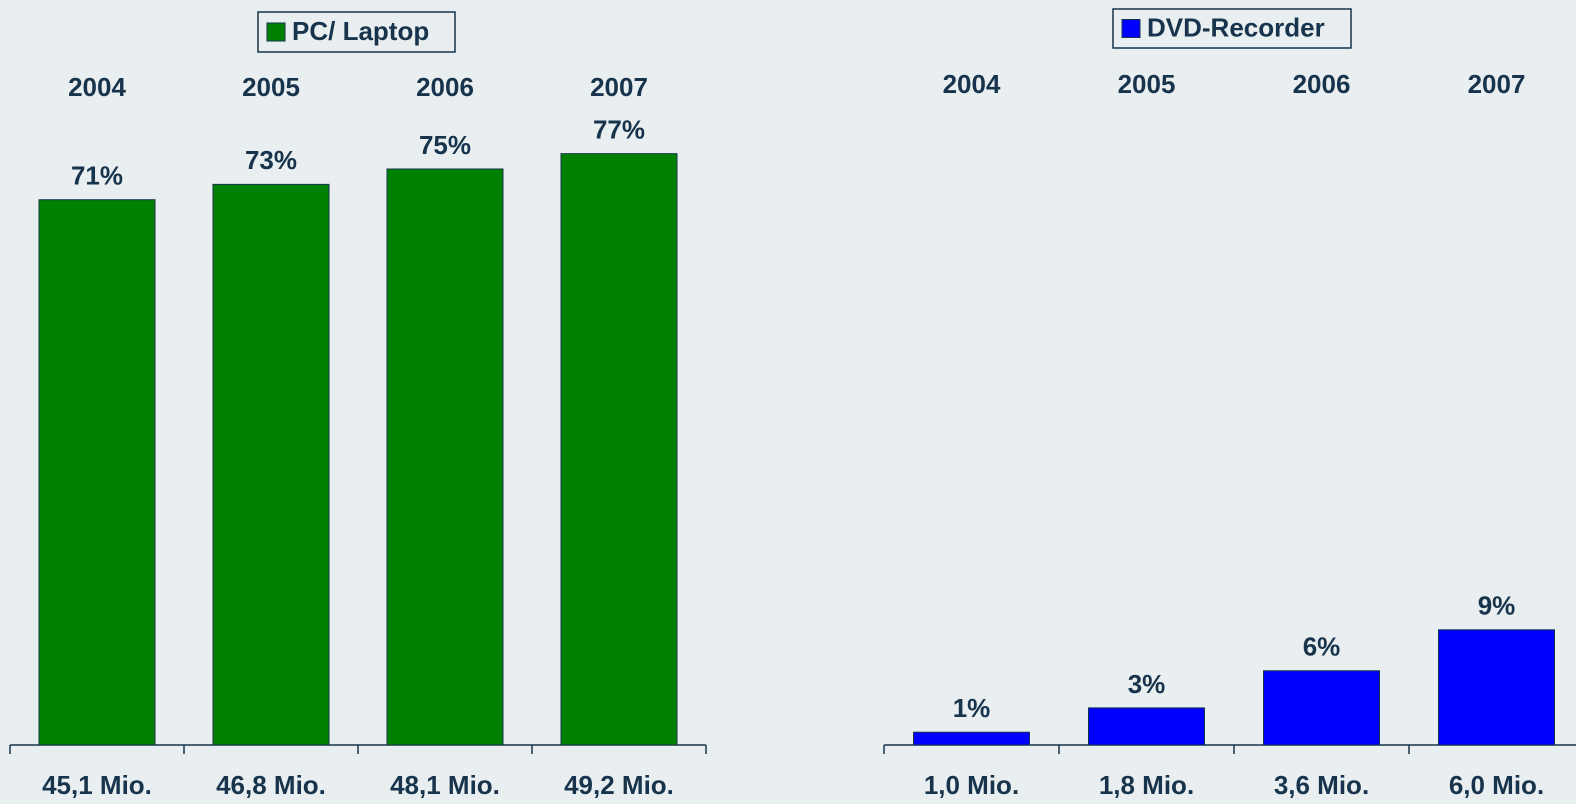  What do you see at coordinates (271, 160) in the screenshot?
I see `value-label: 73%` at bounding box center [271, 160].